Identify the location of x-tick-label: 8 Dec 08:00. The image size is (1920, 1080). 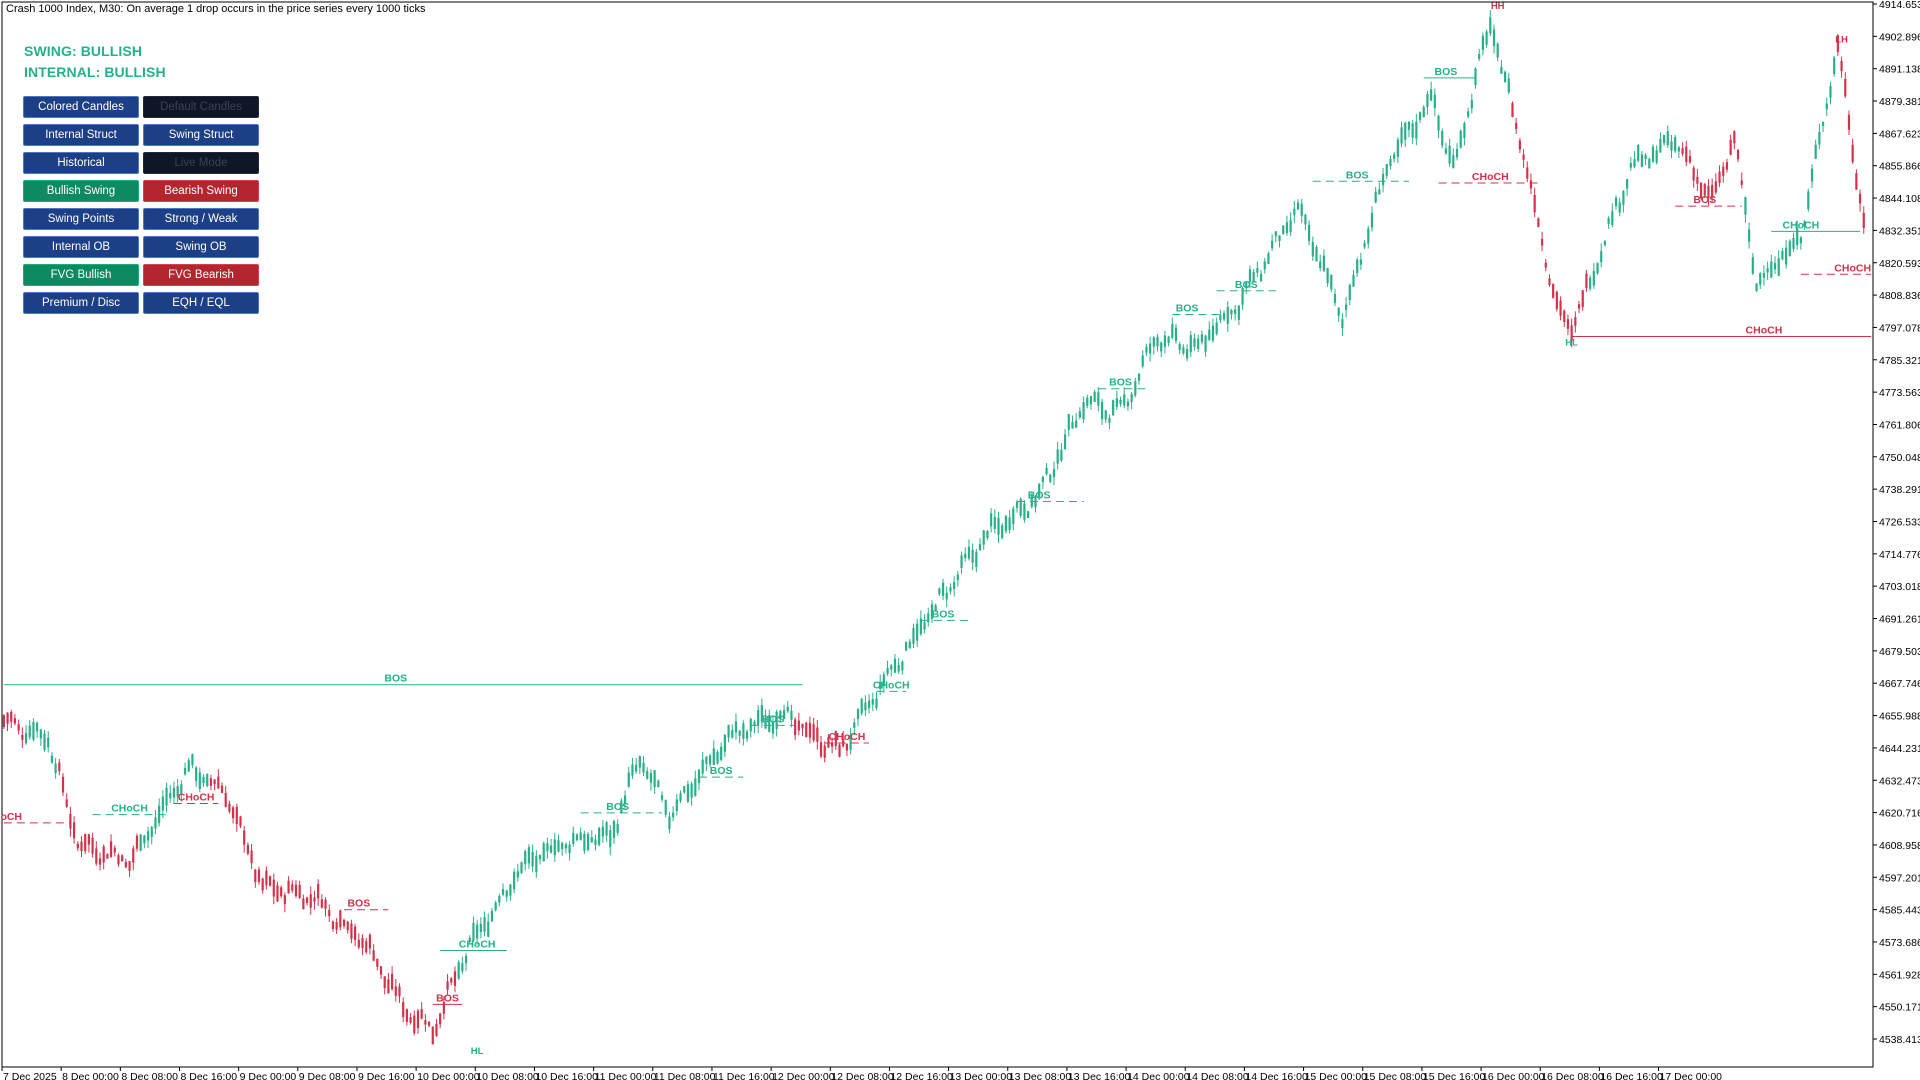
(149, 1075).